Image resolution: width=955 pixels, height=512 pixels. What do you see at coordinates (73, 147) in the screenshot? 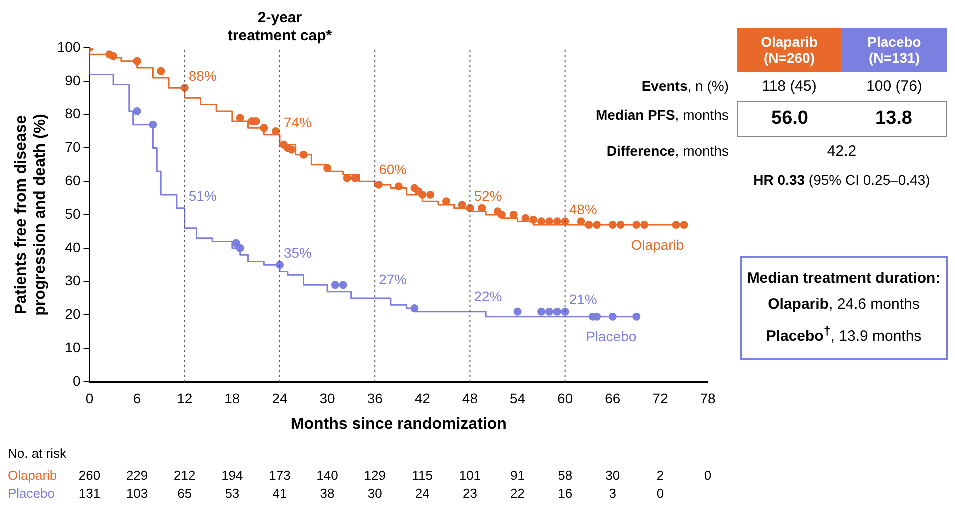
I see `y-tick-label: 70` at bounding box center [73, 147].